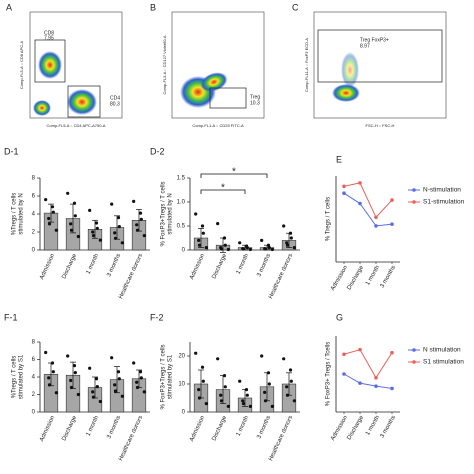  I want to click on legend-label: N stimulation, so click(442, 350).